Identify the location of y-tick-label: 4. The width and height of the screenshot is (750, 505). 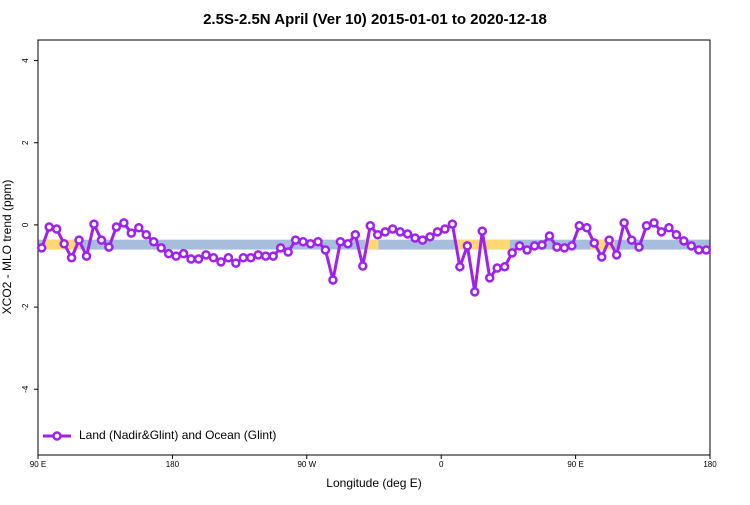
(25, 60).